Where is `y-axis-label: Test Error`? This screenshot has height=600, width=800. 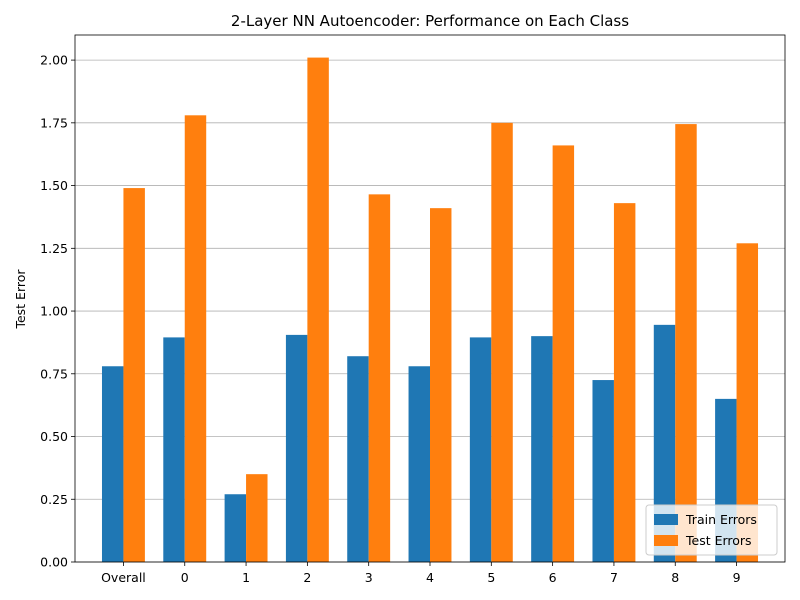
y-axis-label: Test Error is located at coordinates (20, 299).